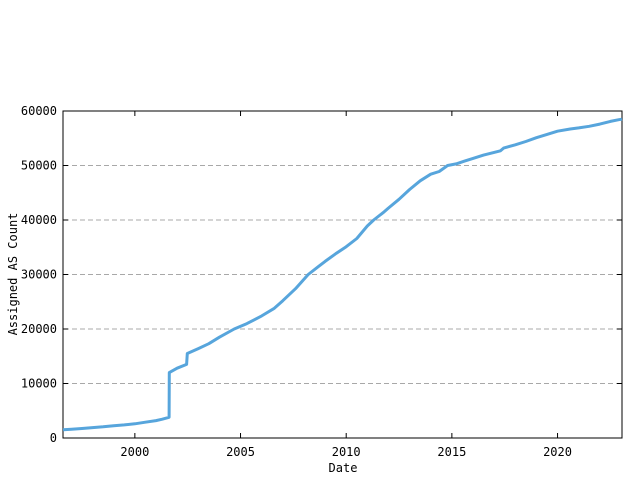  Describe the element at coordinates (346, 452) in the screenshot. I see `x-tick-label: 2010` at that location.